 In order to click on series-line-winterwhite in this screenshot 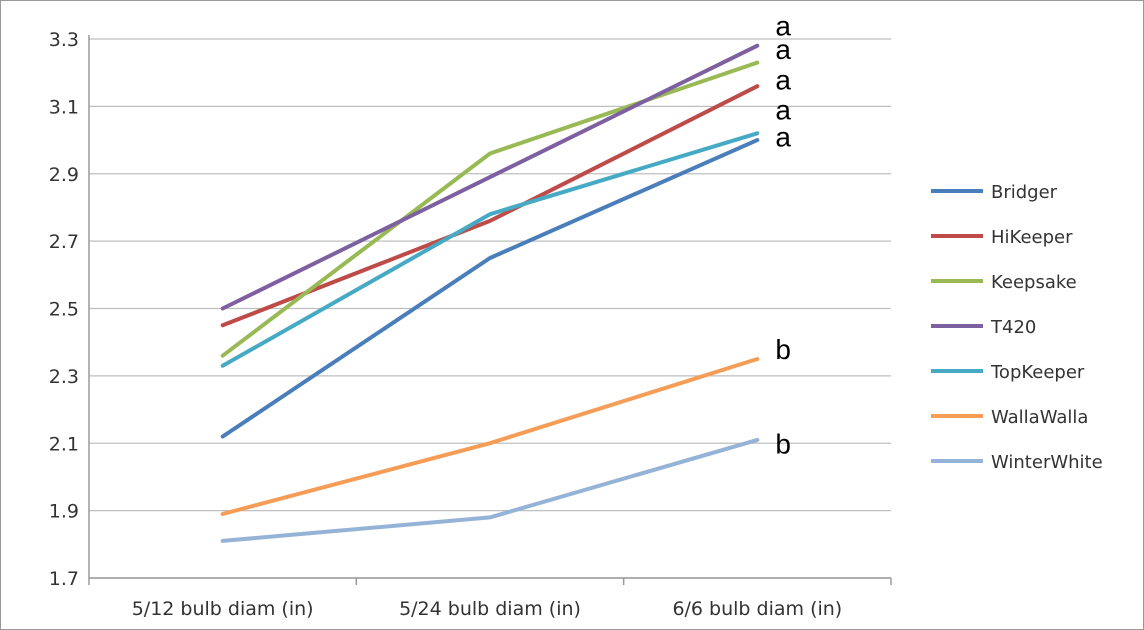, I will do `click(490, 490)`.